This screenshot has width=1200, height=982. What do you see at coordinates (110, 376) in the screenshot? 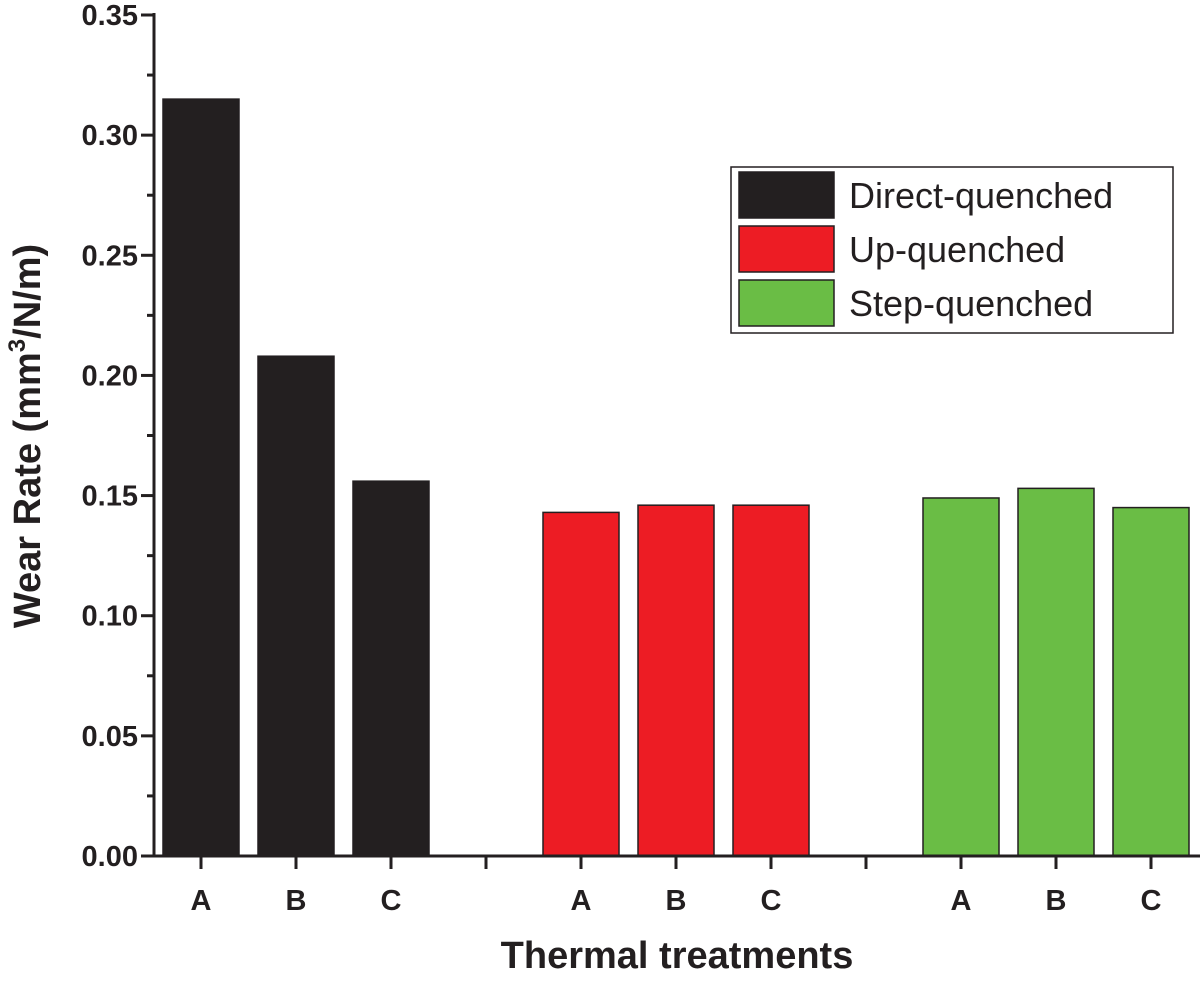
I see `y-tick-label: 0.20` at bounding box center [110, 376].